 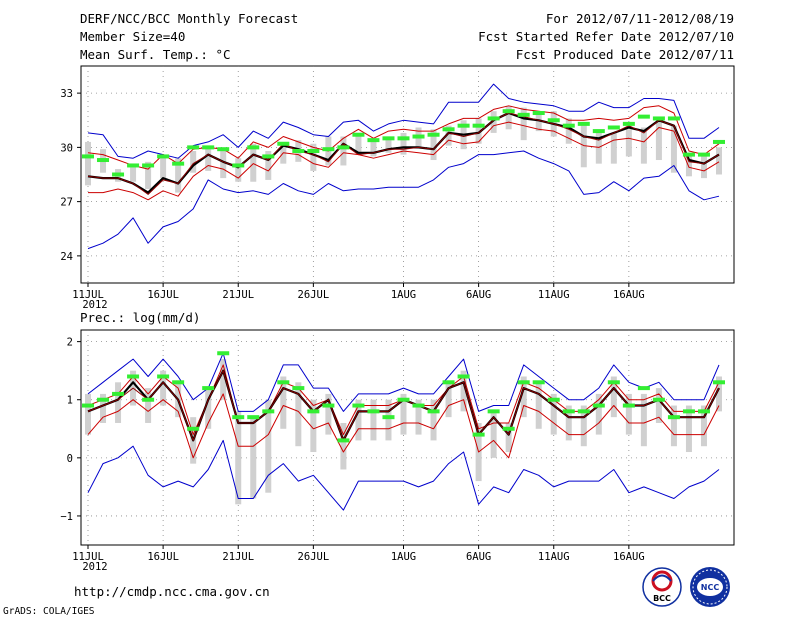 What do you see at coordinates (163, 295) in the screenshot?
I see `x-tick-label: 16JUL` at bounding box center [163, 295].